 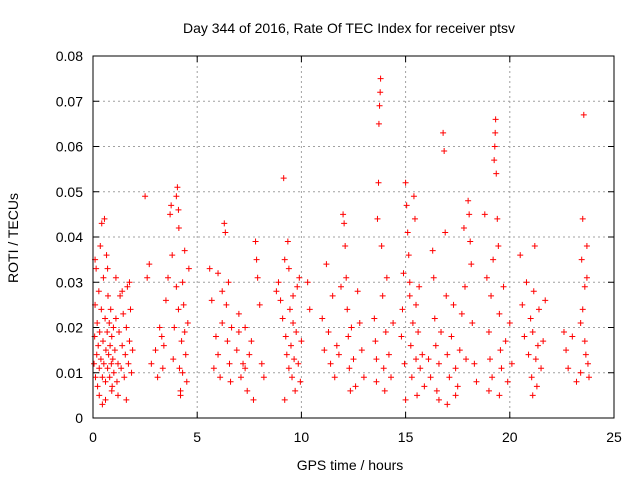 What do you see at coordinates (302, 437) in the screenshot?
I see `x-tick-label: 10` at bounding box center [302, 437].